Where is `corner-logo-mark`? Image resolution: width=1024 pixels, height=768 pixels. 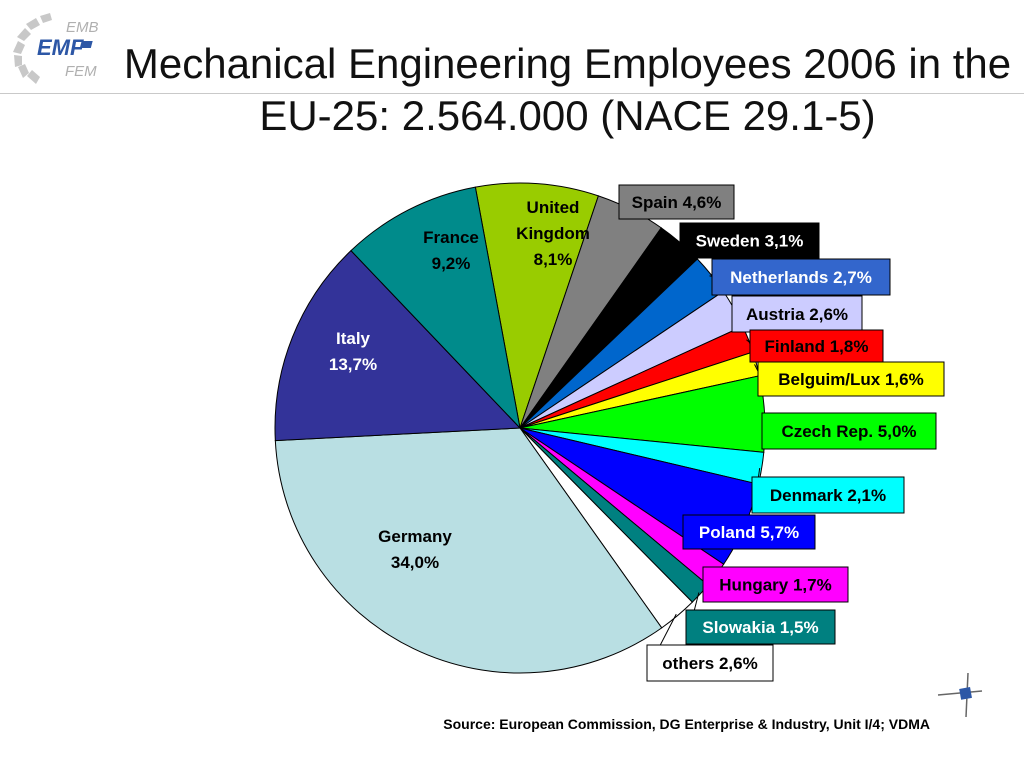
corner-logo-mark is located at coordinates (960, 695).